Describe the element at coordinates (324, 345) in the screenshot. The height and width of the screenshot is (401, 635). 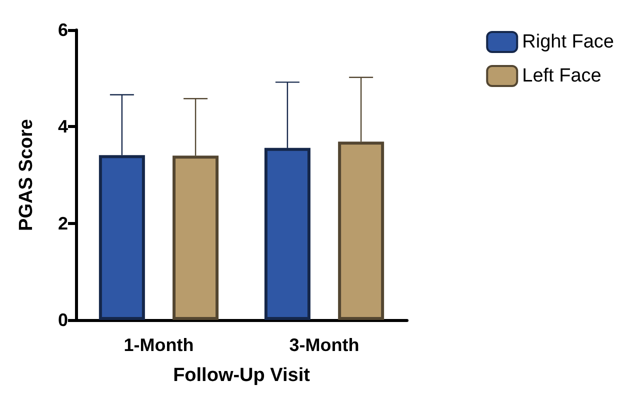
I see `x-tick-label: 3-Month` at that location.